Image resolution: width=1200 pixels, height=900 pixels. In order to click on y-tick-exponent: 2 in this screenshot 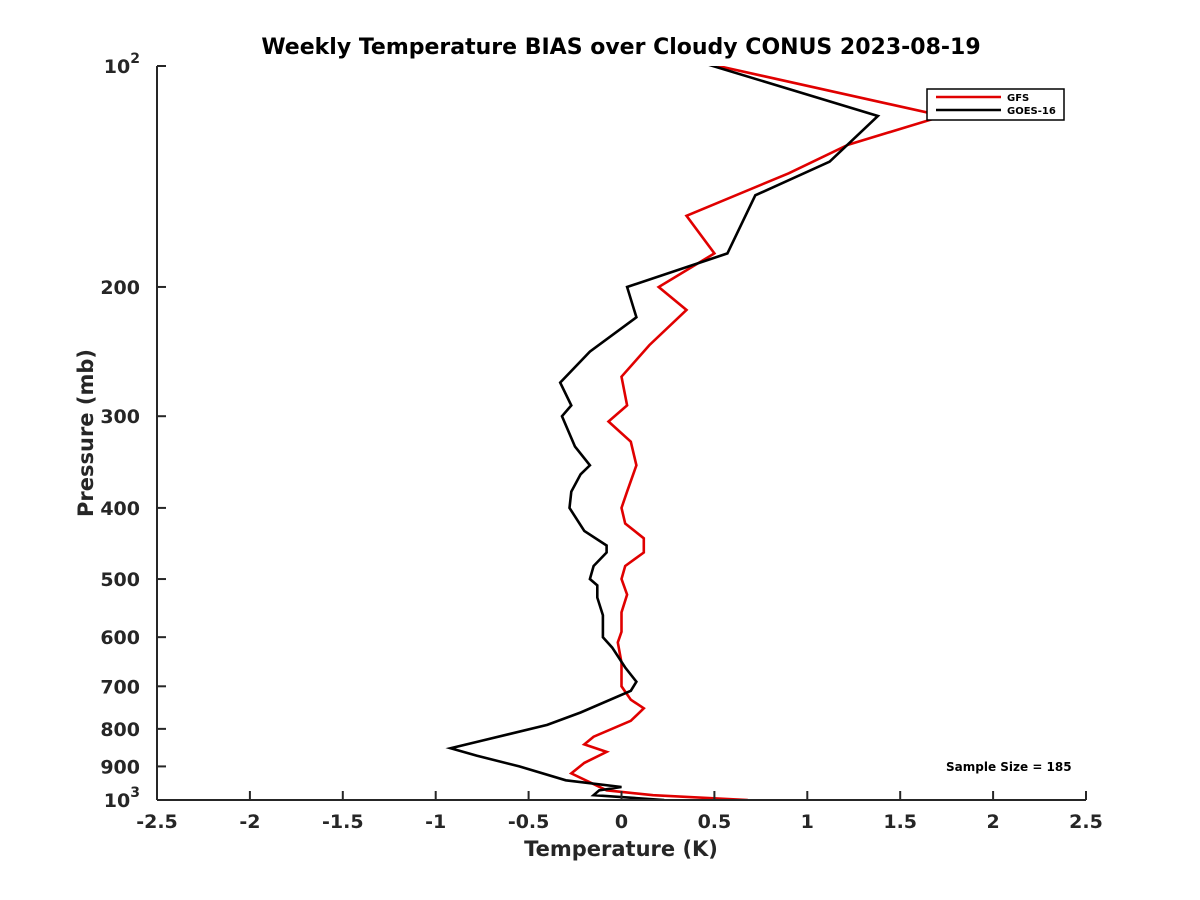, I will do `click(135, 59)`.